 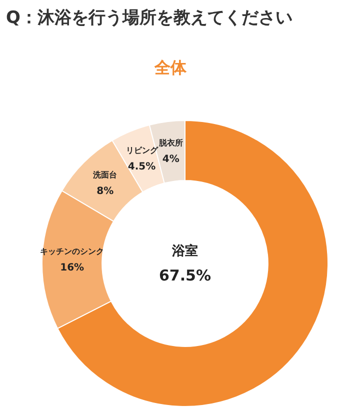 What do you see at coordinates (184, 250) in the screenshot?
I see `slice-label: 浴室` at bounding box center [184, 250].